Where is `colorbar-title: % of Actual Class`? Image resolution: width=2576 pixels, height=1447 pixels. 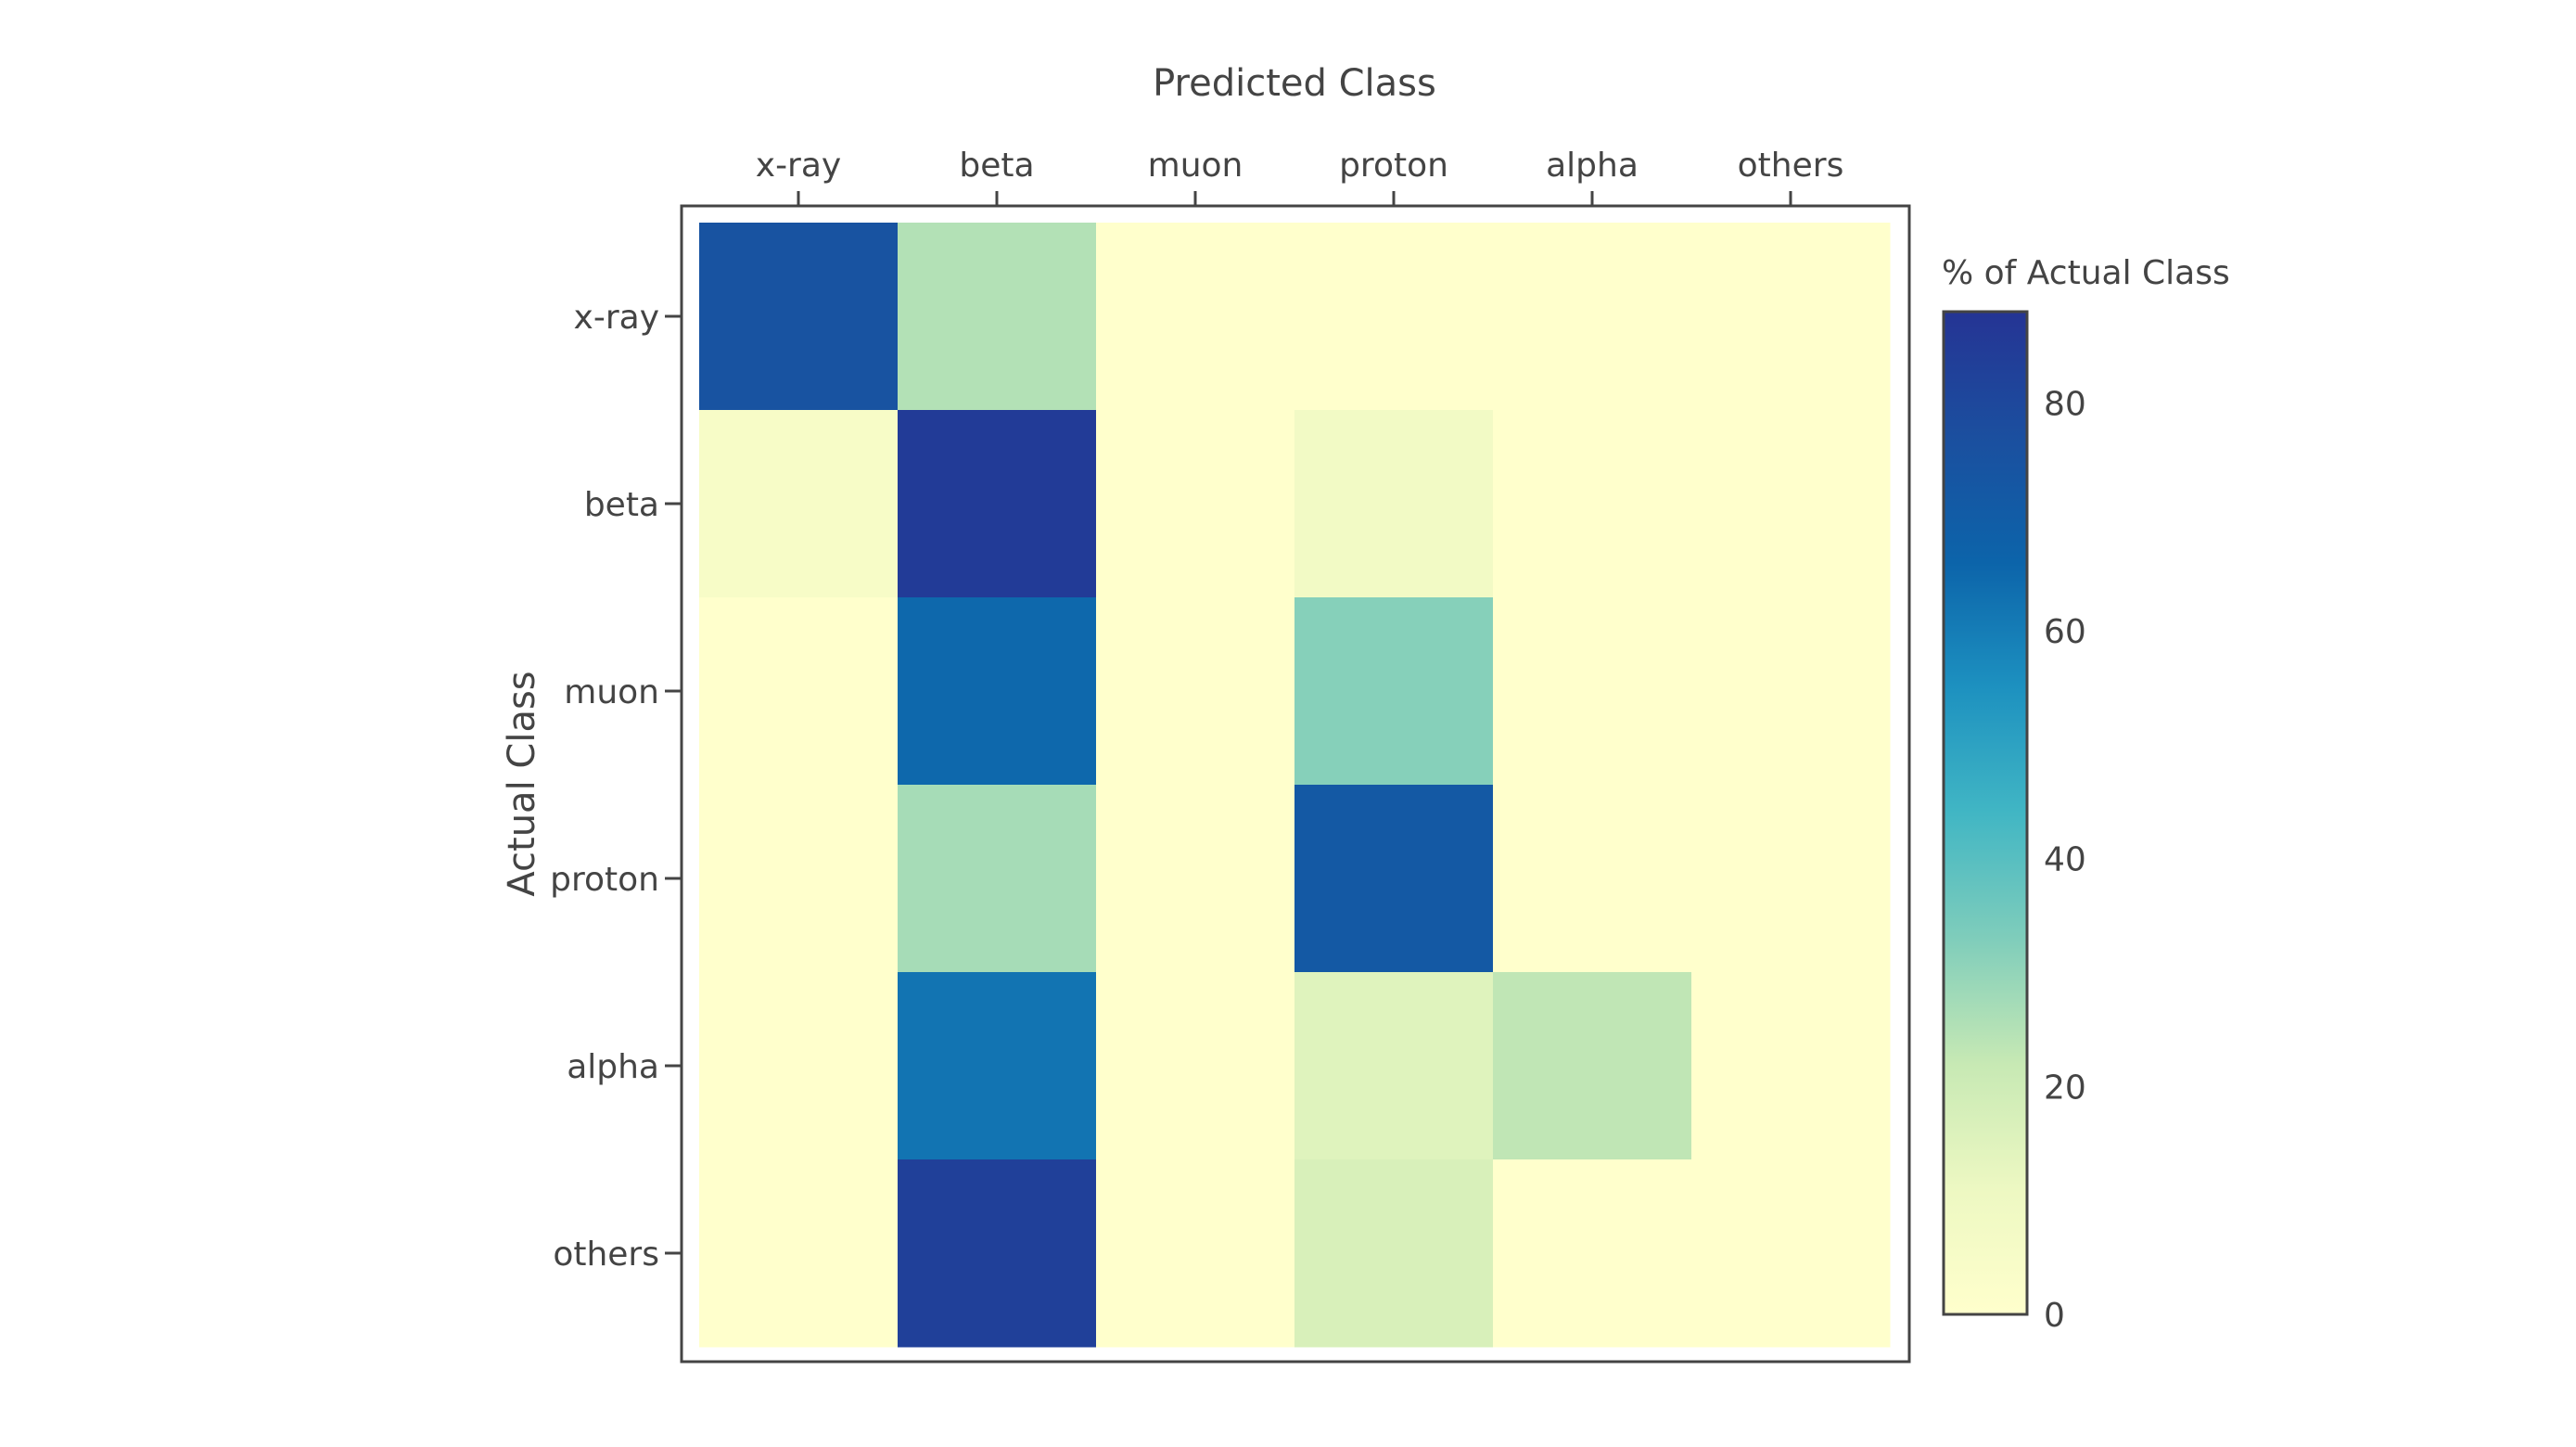
colorbar-title: % of Actual Class is located at coordinates (2086, 273).